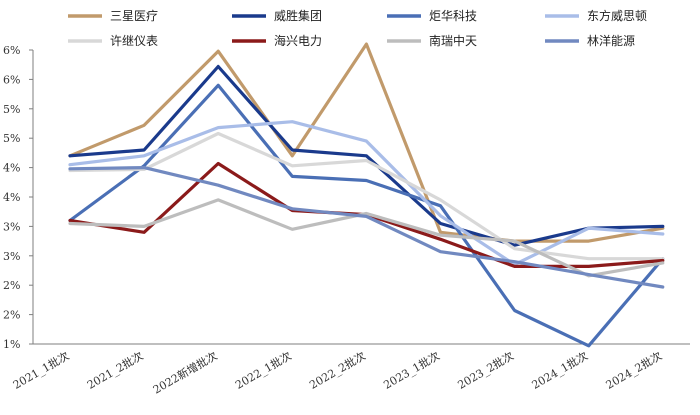 This screenshot has height=415, width=700. I want to click on legend-item: 三星医疗, so click(113, 16).